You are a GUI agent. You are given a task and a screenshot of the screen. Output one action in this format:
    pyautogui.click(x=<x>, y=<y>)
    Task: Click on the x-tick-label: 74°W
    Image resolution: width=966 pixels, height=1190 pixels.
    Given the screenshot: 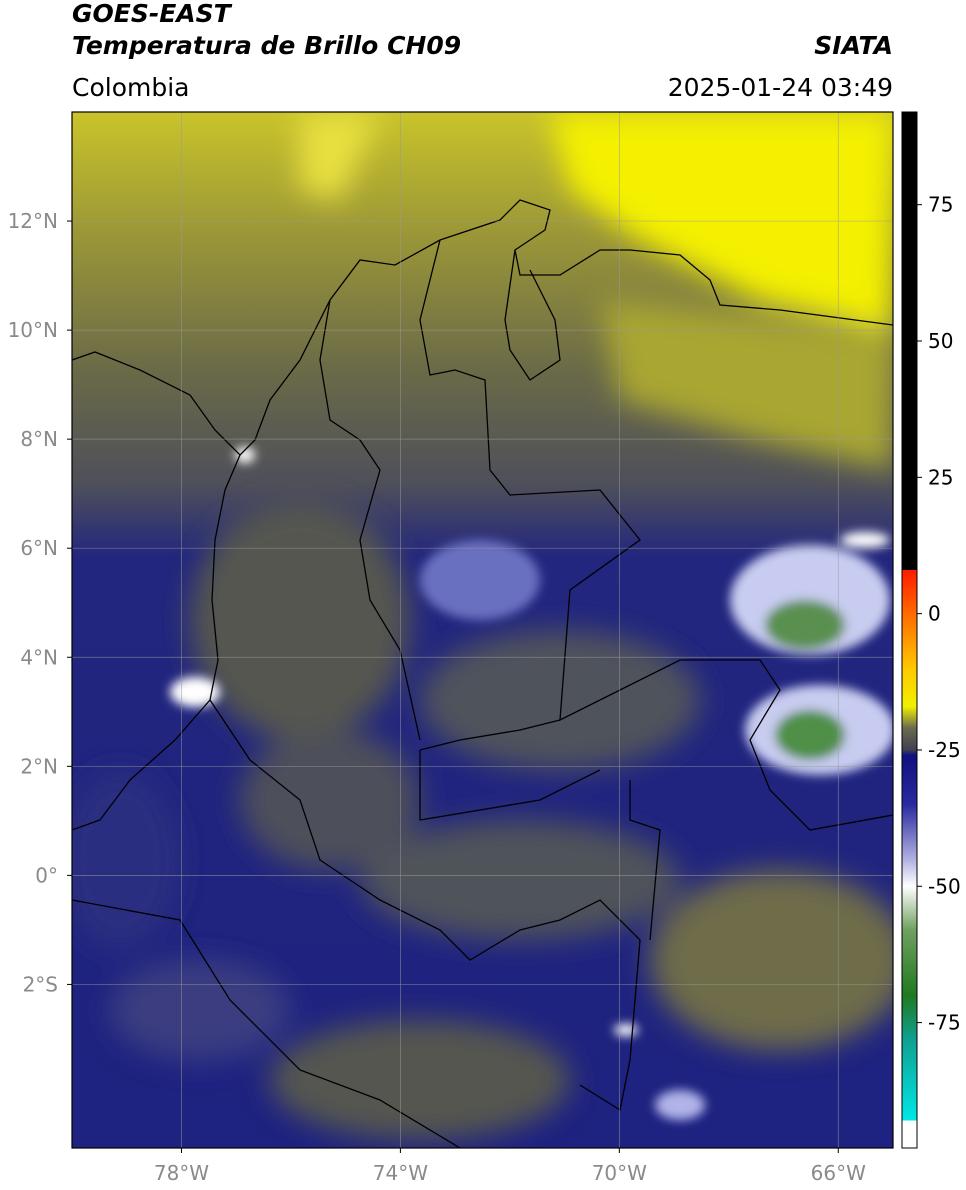 What is the action you would take?
    pyautogui.click(x=400, y=1173)
    